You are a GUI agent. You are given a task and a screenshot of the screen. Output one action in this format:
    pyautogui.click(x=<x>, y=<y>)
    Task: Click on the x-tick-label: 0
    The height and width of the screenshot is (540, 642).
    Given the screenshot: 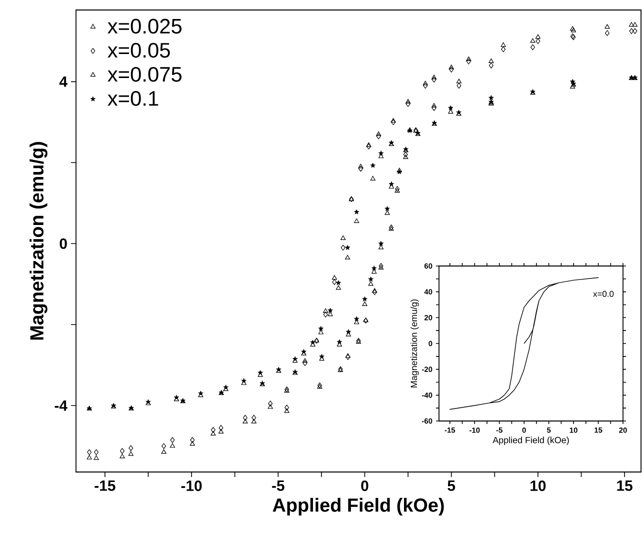 What is the action you would take?
    pyautogui.click(x=364, y=486)
    